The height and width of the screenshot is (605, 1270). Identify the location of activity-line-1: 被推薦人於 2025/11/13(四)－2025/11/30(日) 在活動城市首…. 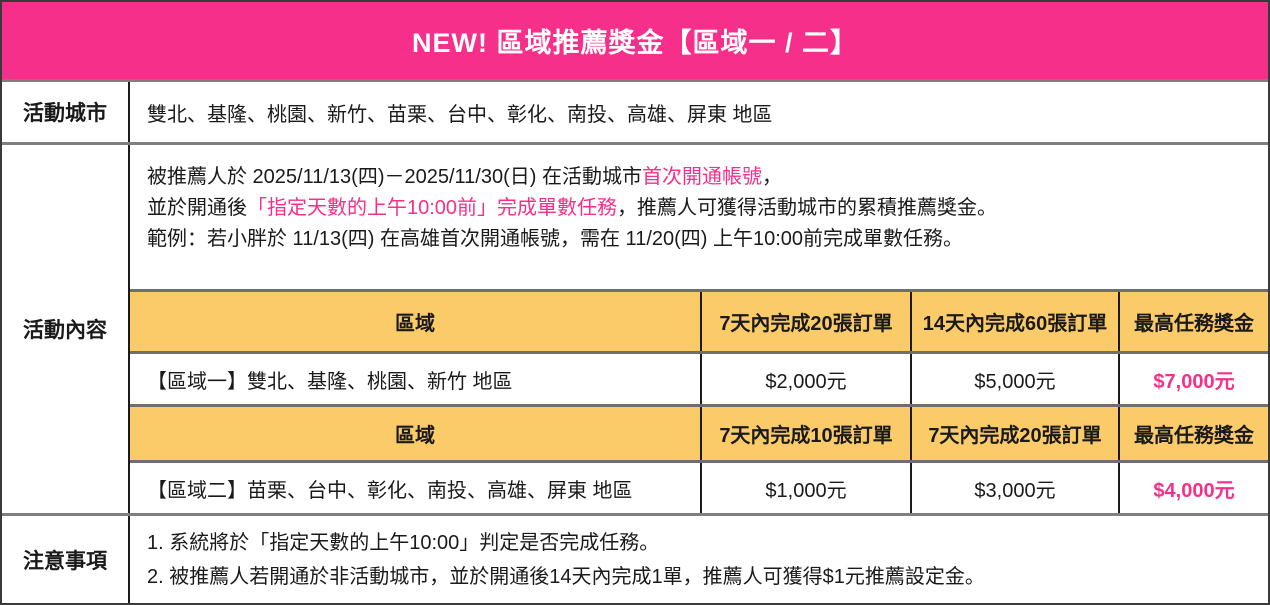
(464, 177).